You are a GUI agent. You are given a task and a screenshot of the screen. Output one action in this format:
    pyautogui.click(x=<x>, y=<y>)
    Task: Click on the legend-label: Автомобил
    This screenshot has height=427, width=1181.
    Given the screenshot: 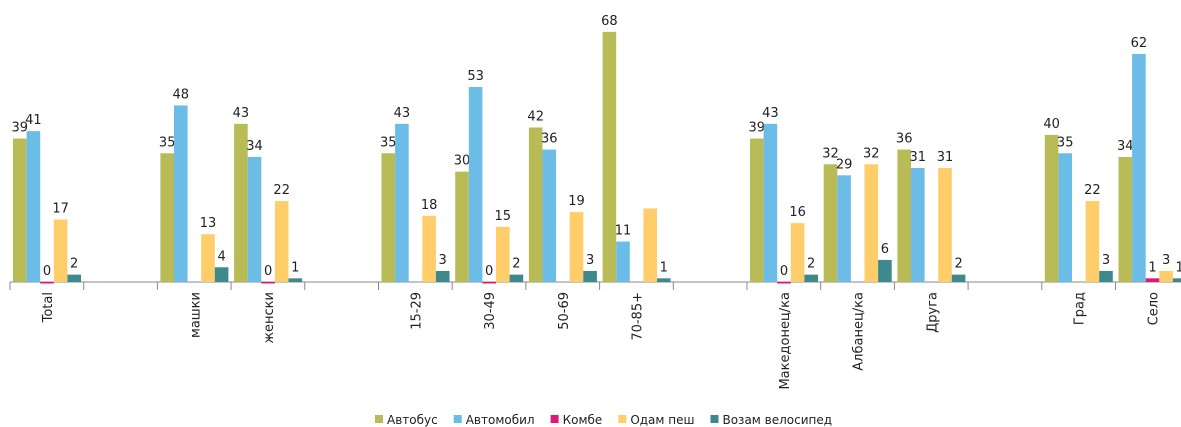 What is the action you would take?
    pyautogui.click(x=500, y=420)
    